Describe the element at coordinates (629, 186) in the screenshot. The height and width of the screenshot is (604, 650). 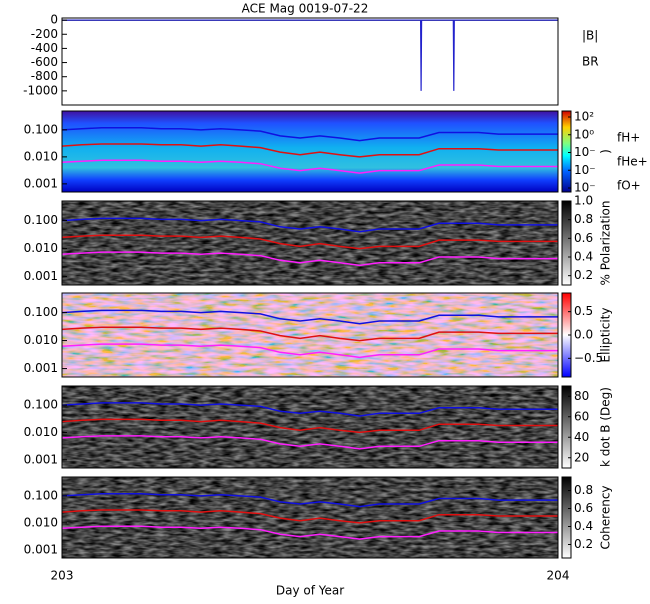
I see `legend-entry: fO+` at that location.